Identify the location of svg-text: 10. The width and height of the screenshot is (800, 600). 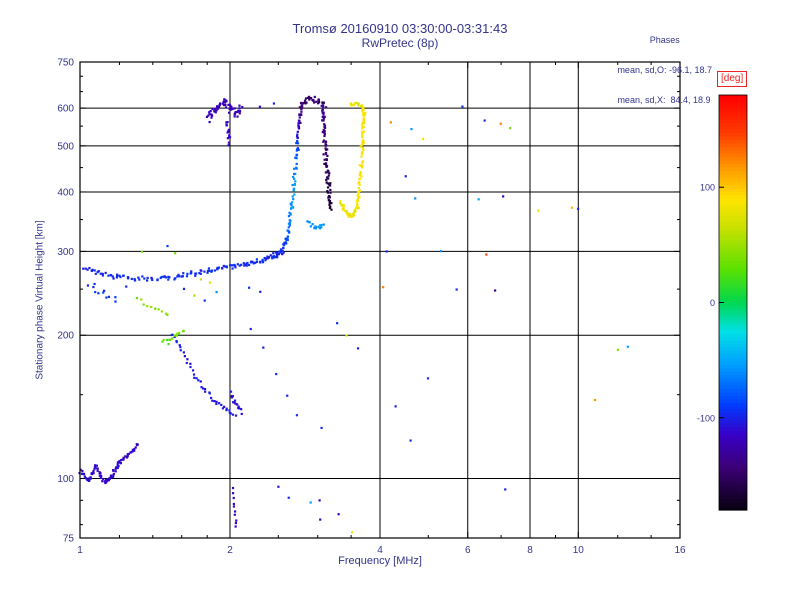
(579, 550).